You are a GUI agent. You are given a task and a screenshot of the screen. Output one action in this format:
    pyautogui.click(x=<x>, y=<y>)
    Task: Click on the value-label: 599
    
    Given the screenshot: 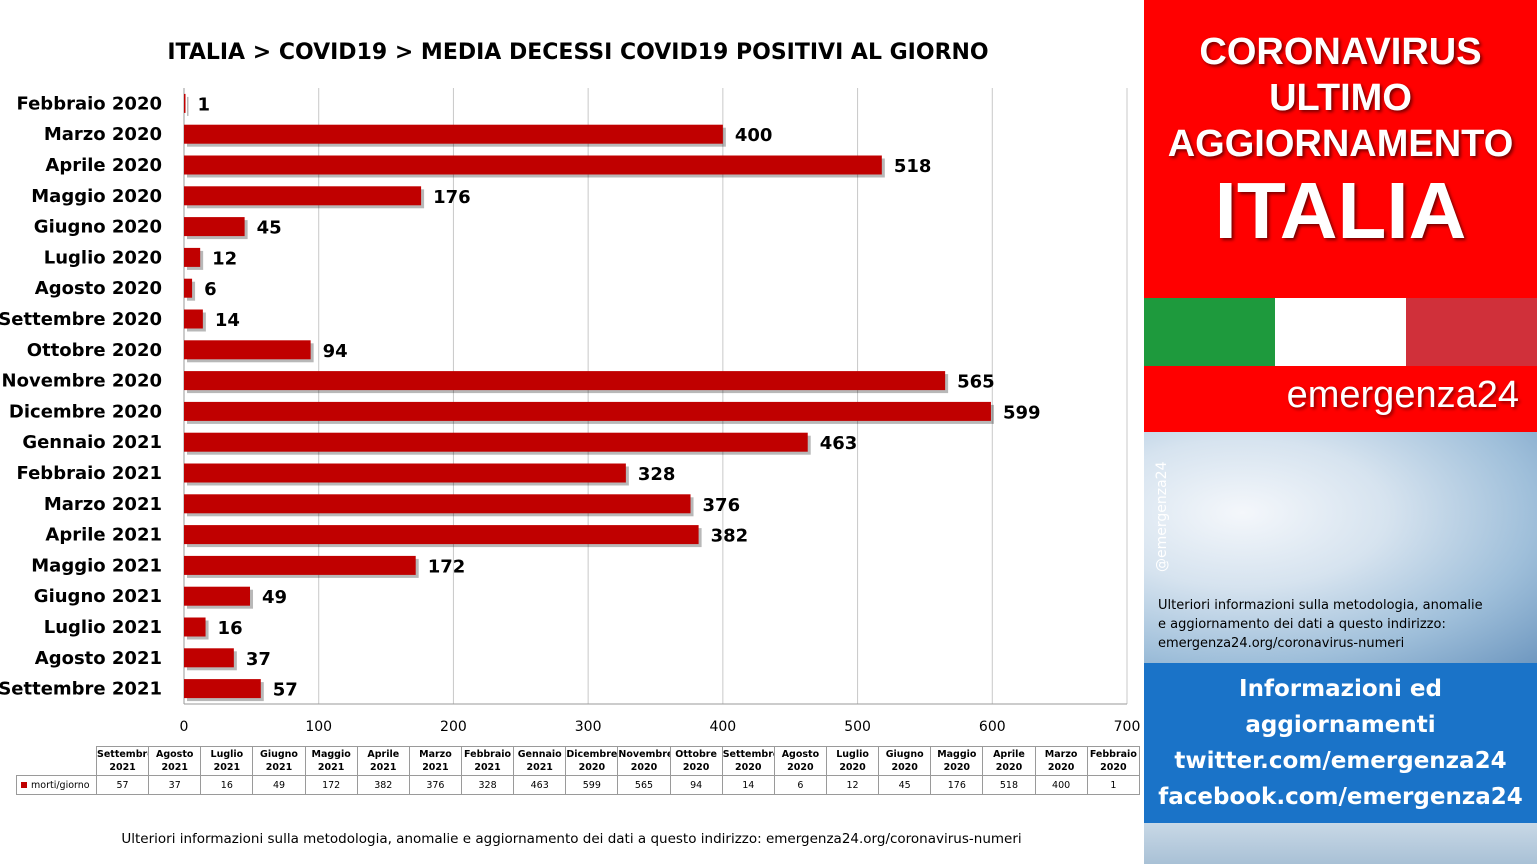 What is the action you would take?
    pyautogui.click(x=1022, y=412)
    